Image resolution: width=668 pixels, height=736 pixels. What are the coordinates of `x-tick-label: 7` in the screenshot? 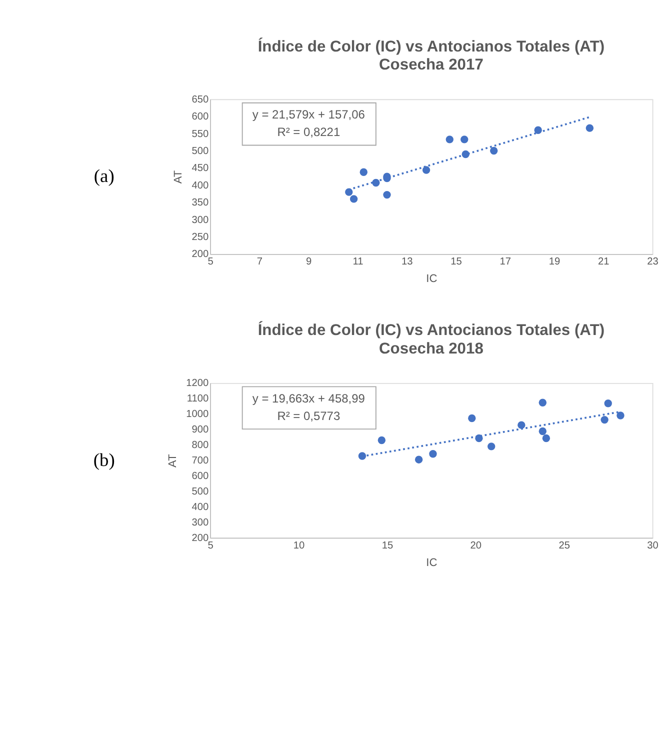 It's located at (259, 262).